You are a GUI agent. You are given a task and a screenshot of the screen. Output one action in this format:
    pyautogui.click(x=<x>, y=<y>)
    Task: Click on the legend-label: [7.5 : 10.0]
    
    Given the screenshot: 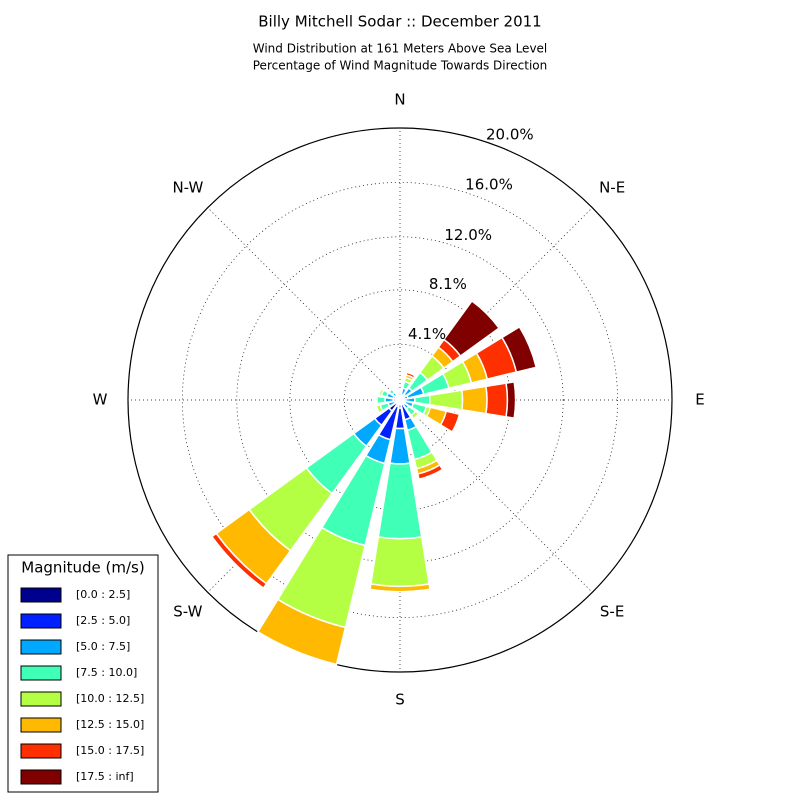 What is the action you would take?
    pyautogui.click(x=106, y=672)
    